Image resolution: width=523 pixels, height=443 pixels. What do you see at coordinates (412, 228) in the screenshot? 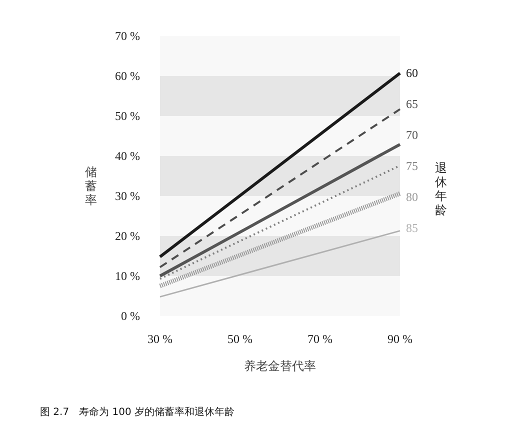
I see `series-label: 85` at bounding box center [412, 228].